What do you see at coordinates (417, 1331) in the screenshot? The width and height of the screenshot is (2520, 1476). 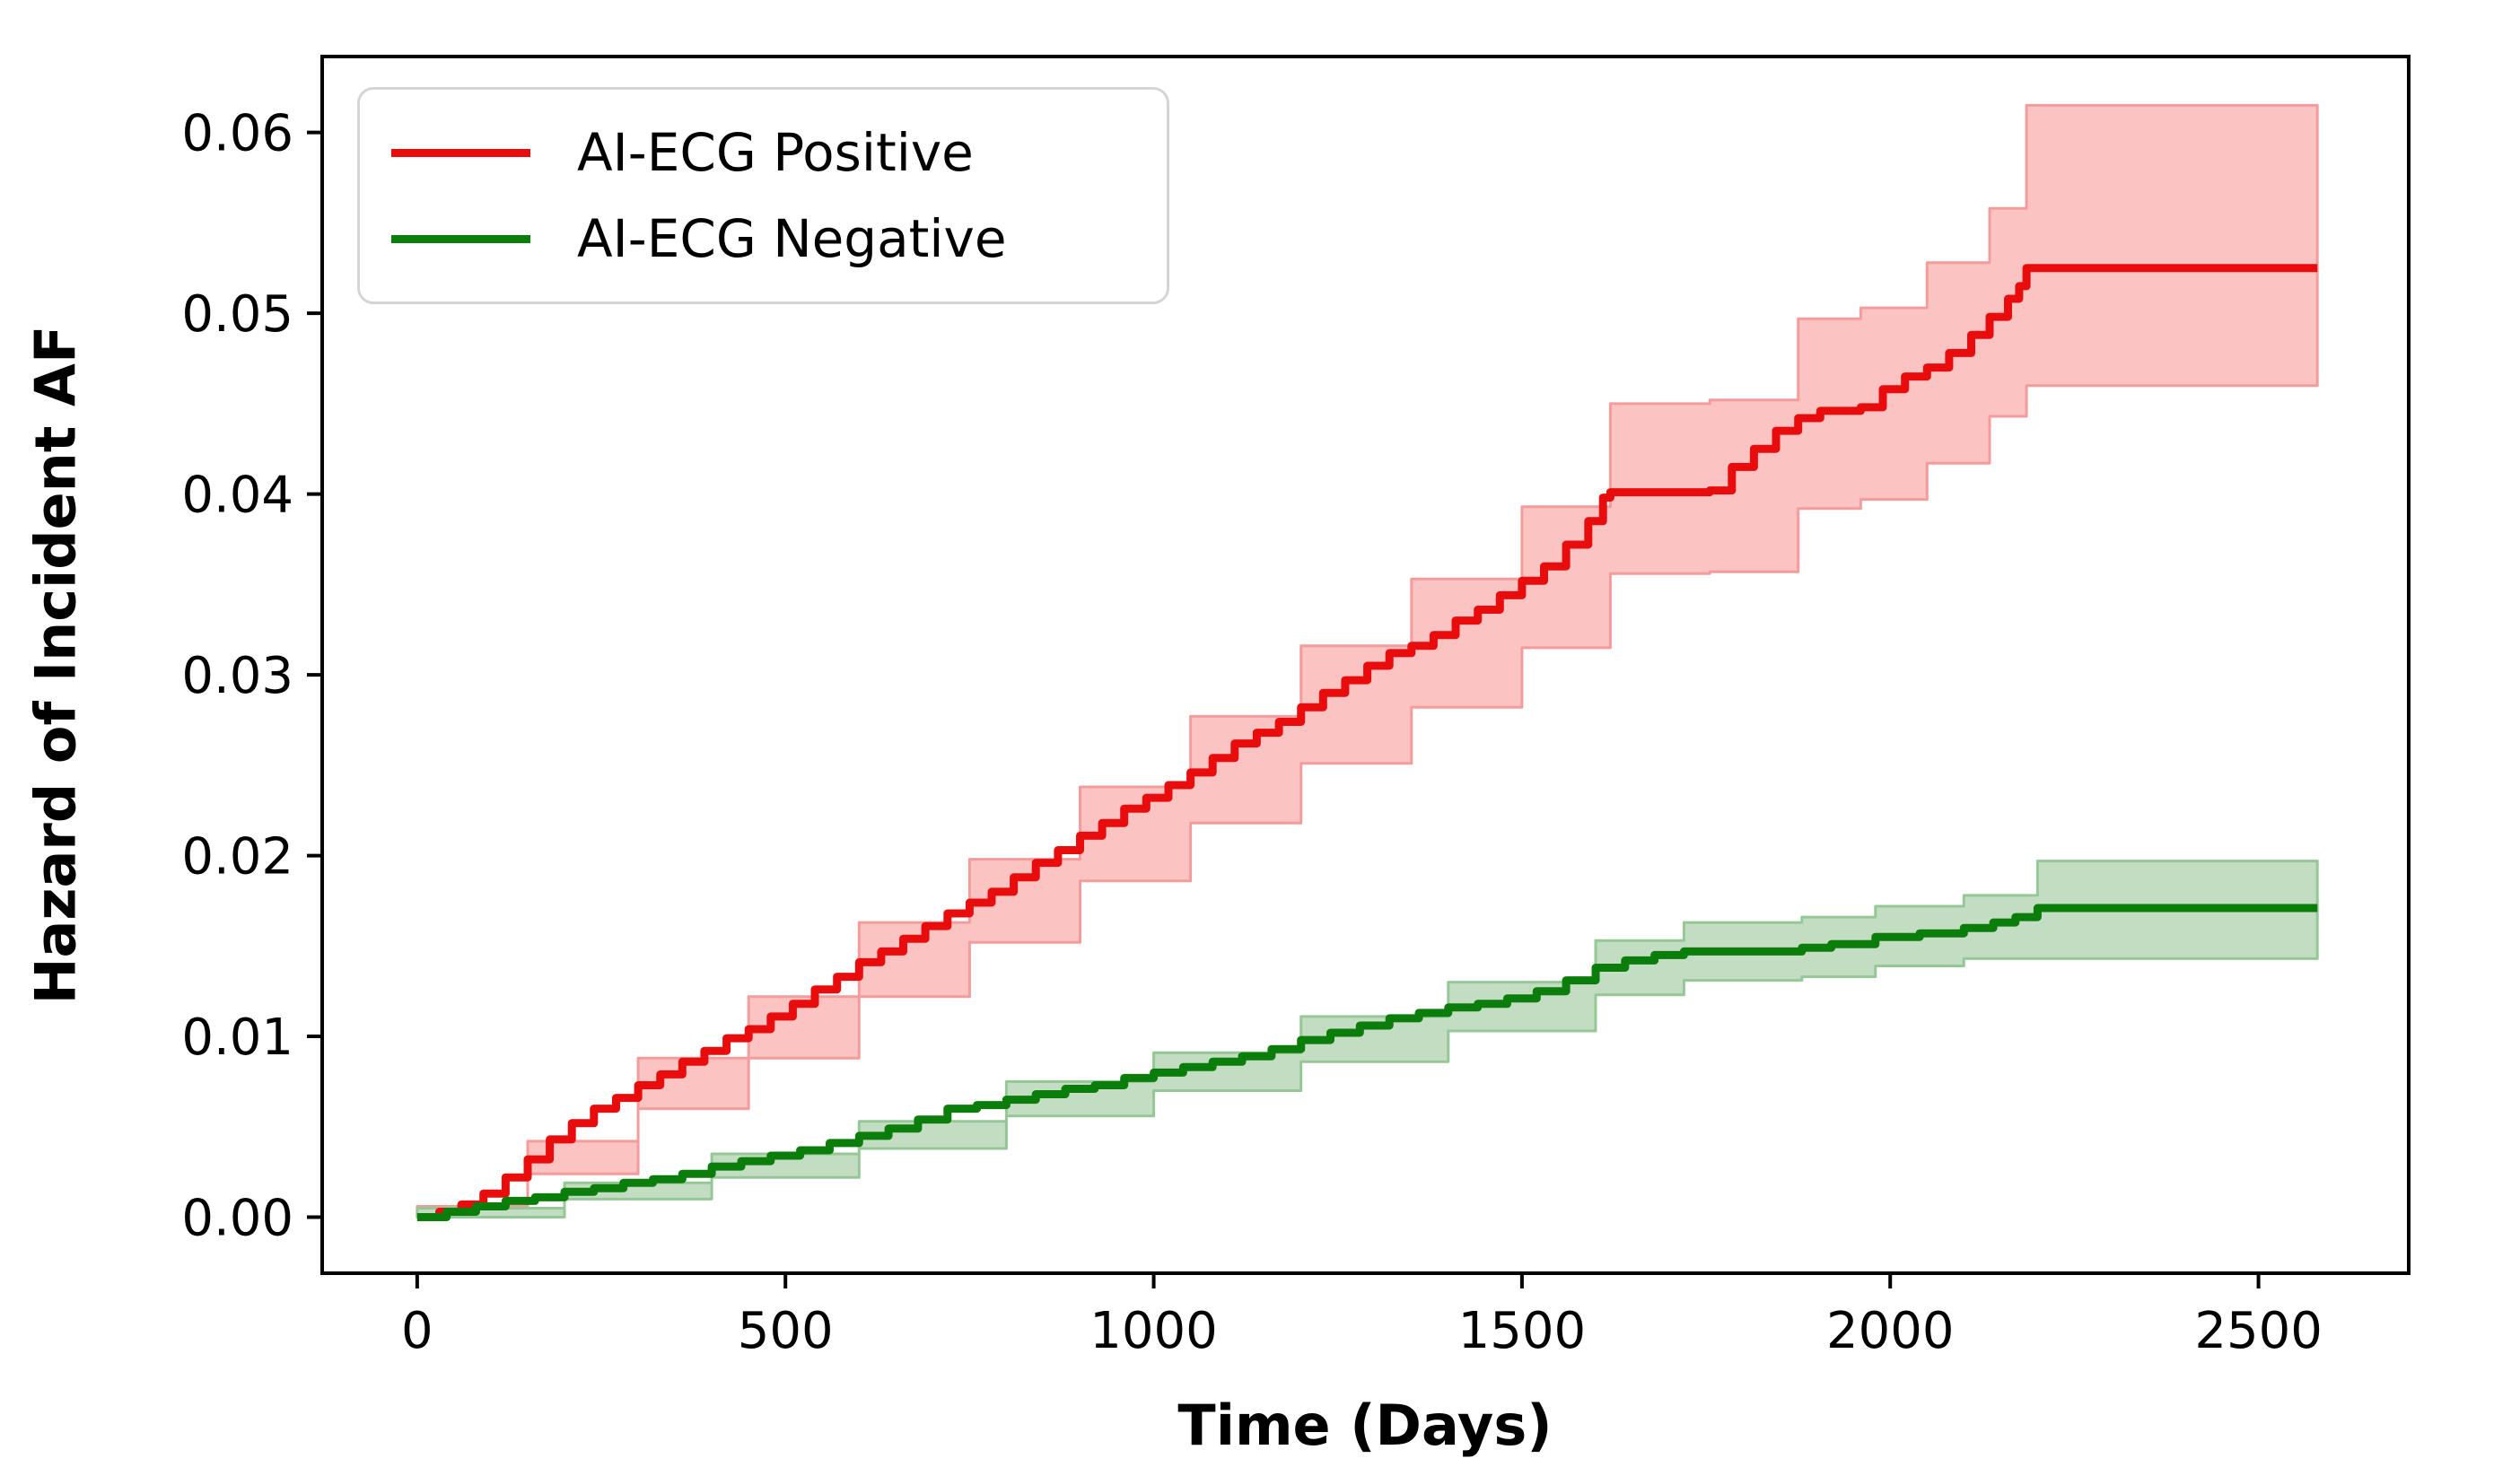 I see `x-tick-label: 0` at bounding box center [417, 1331].